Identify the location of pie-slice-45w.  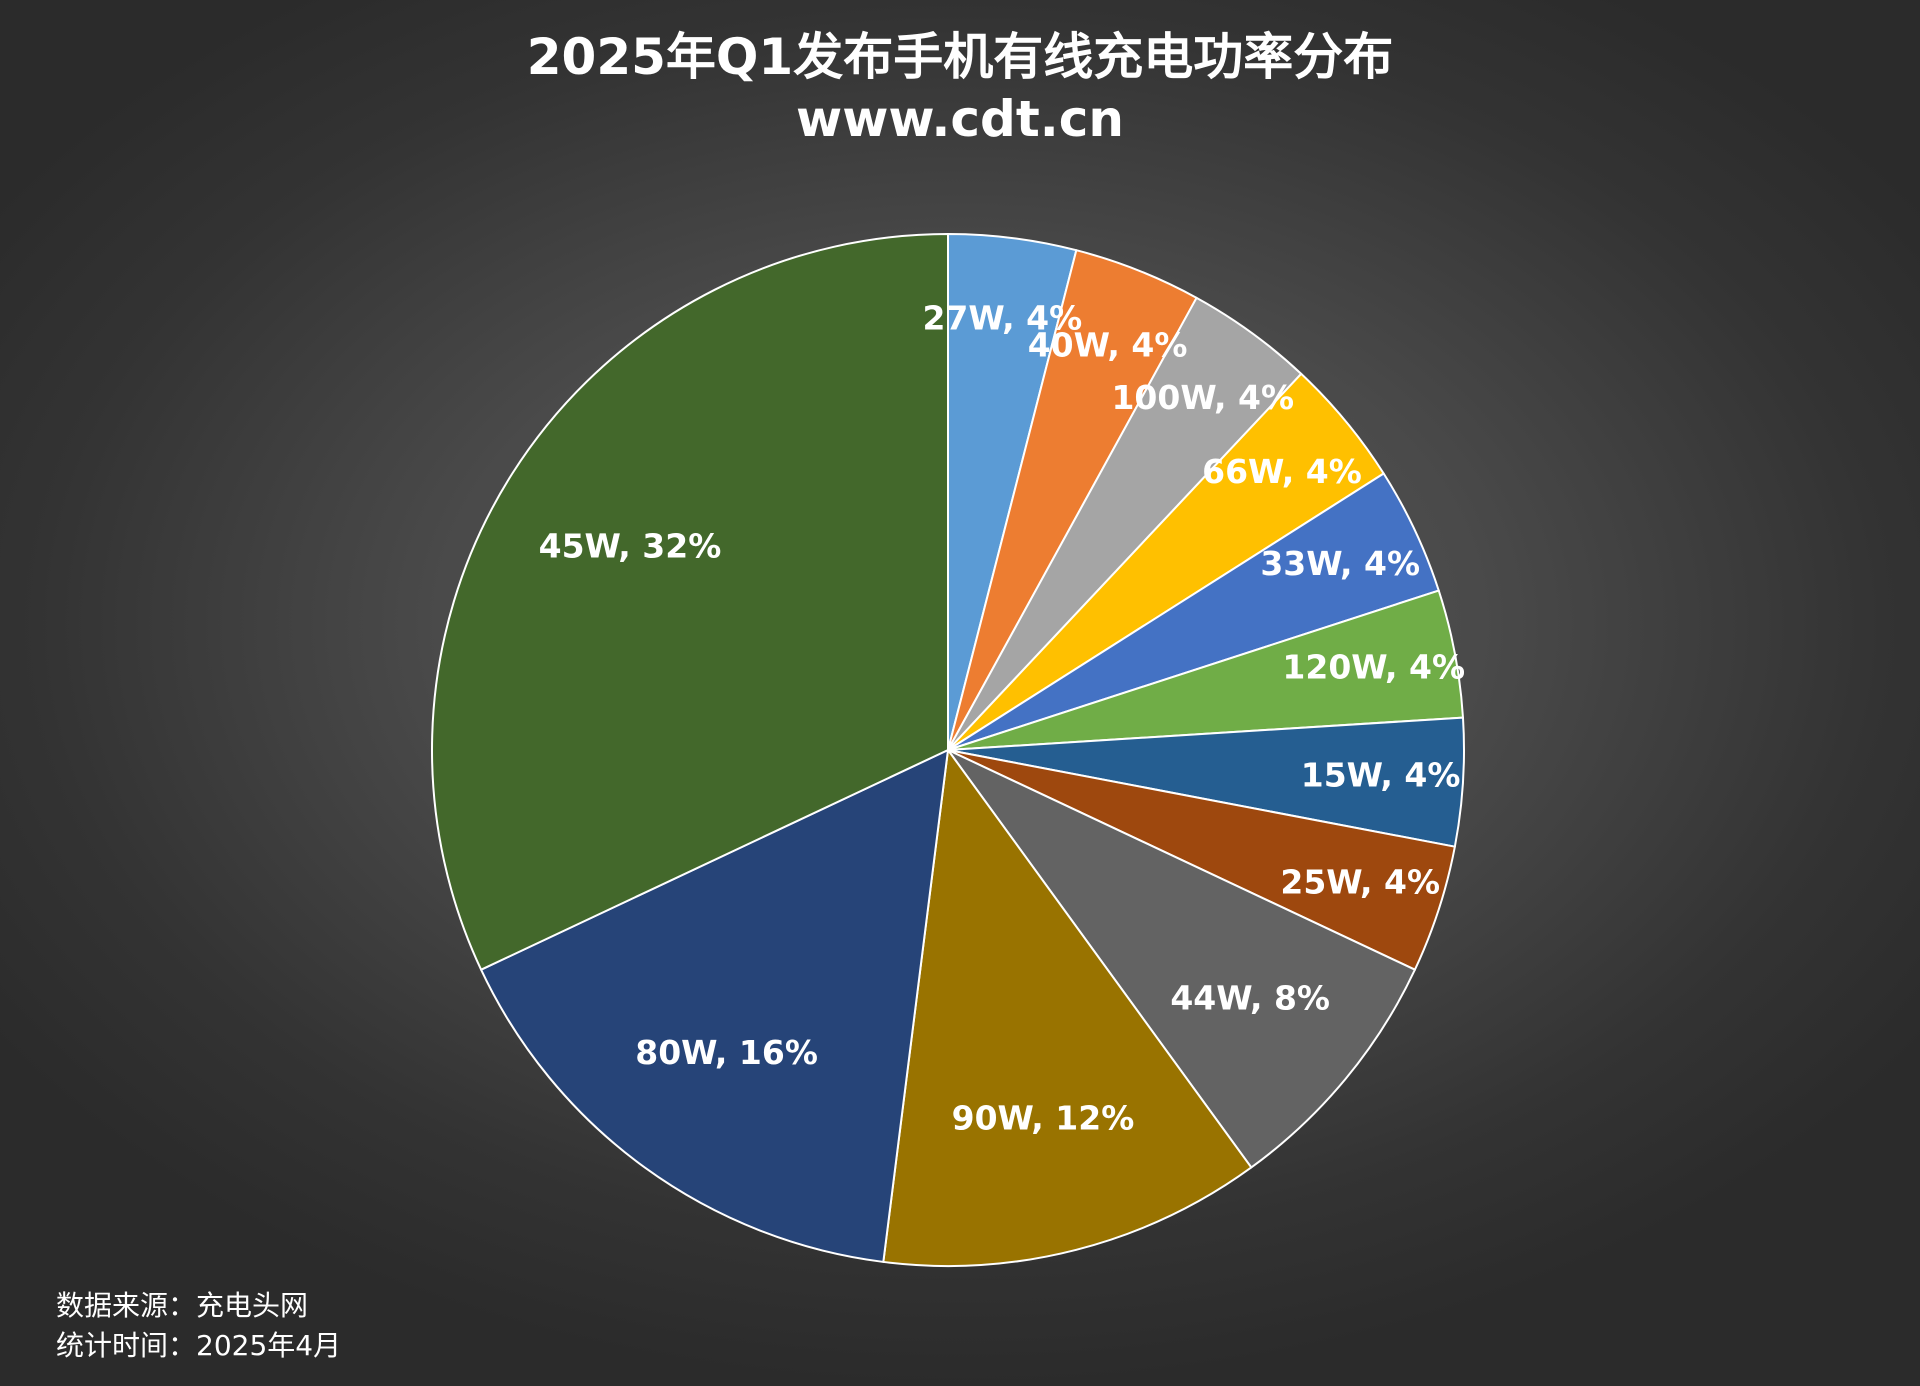
(690, 602).